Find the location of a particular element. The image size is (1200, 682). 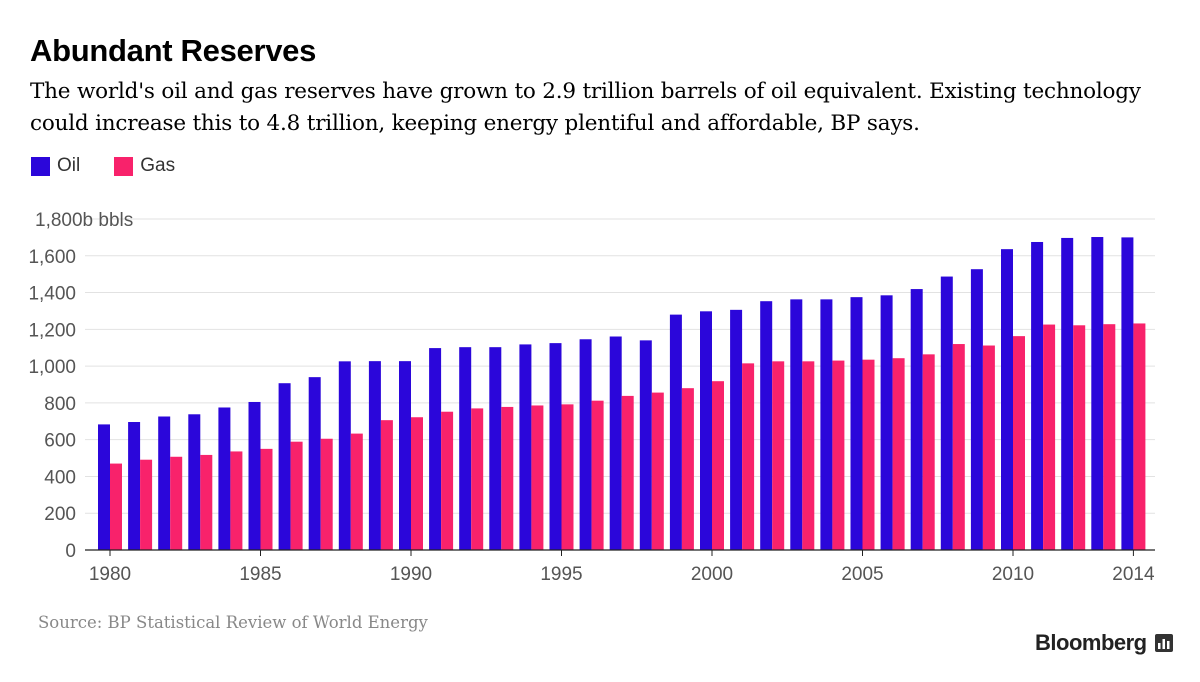

bar-oil-1988 is located at coordinates (344, 455).